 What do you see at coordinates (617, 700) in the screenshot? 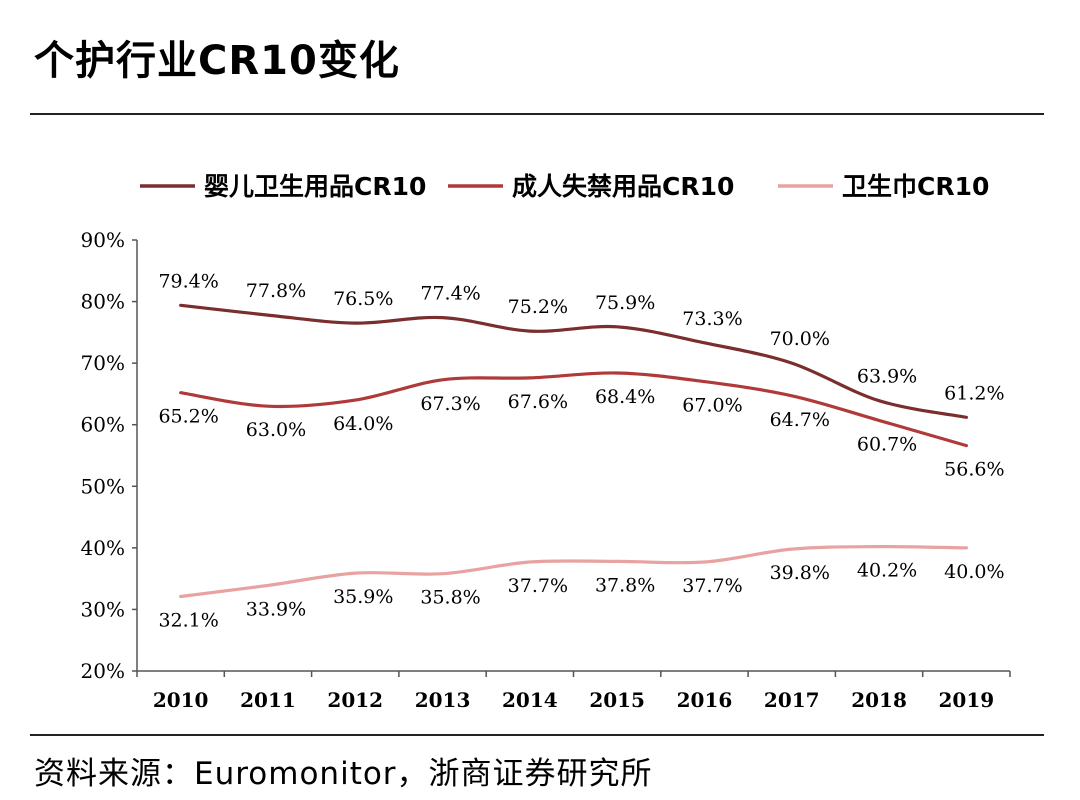
I see `x-tick-label: 2015` at bounding box center [617, 700].